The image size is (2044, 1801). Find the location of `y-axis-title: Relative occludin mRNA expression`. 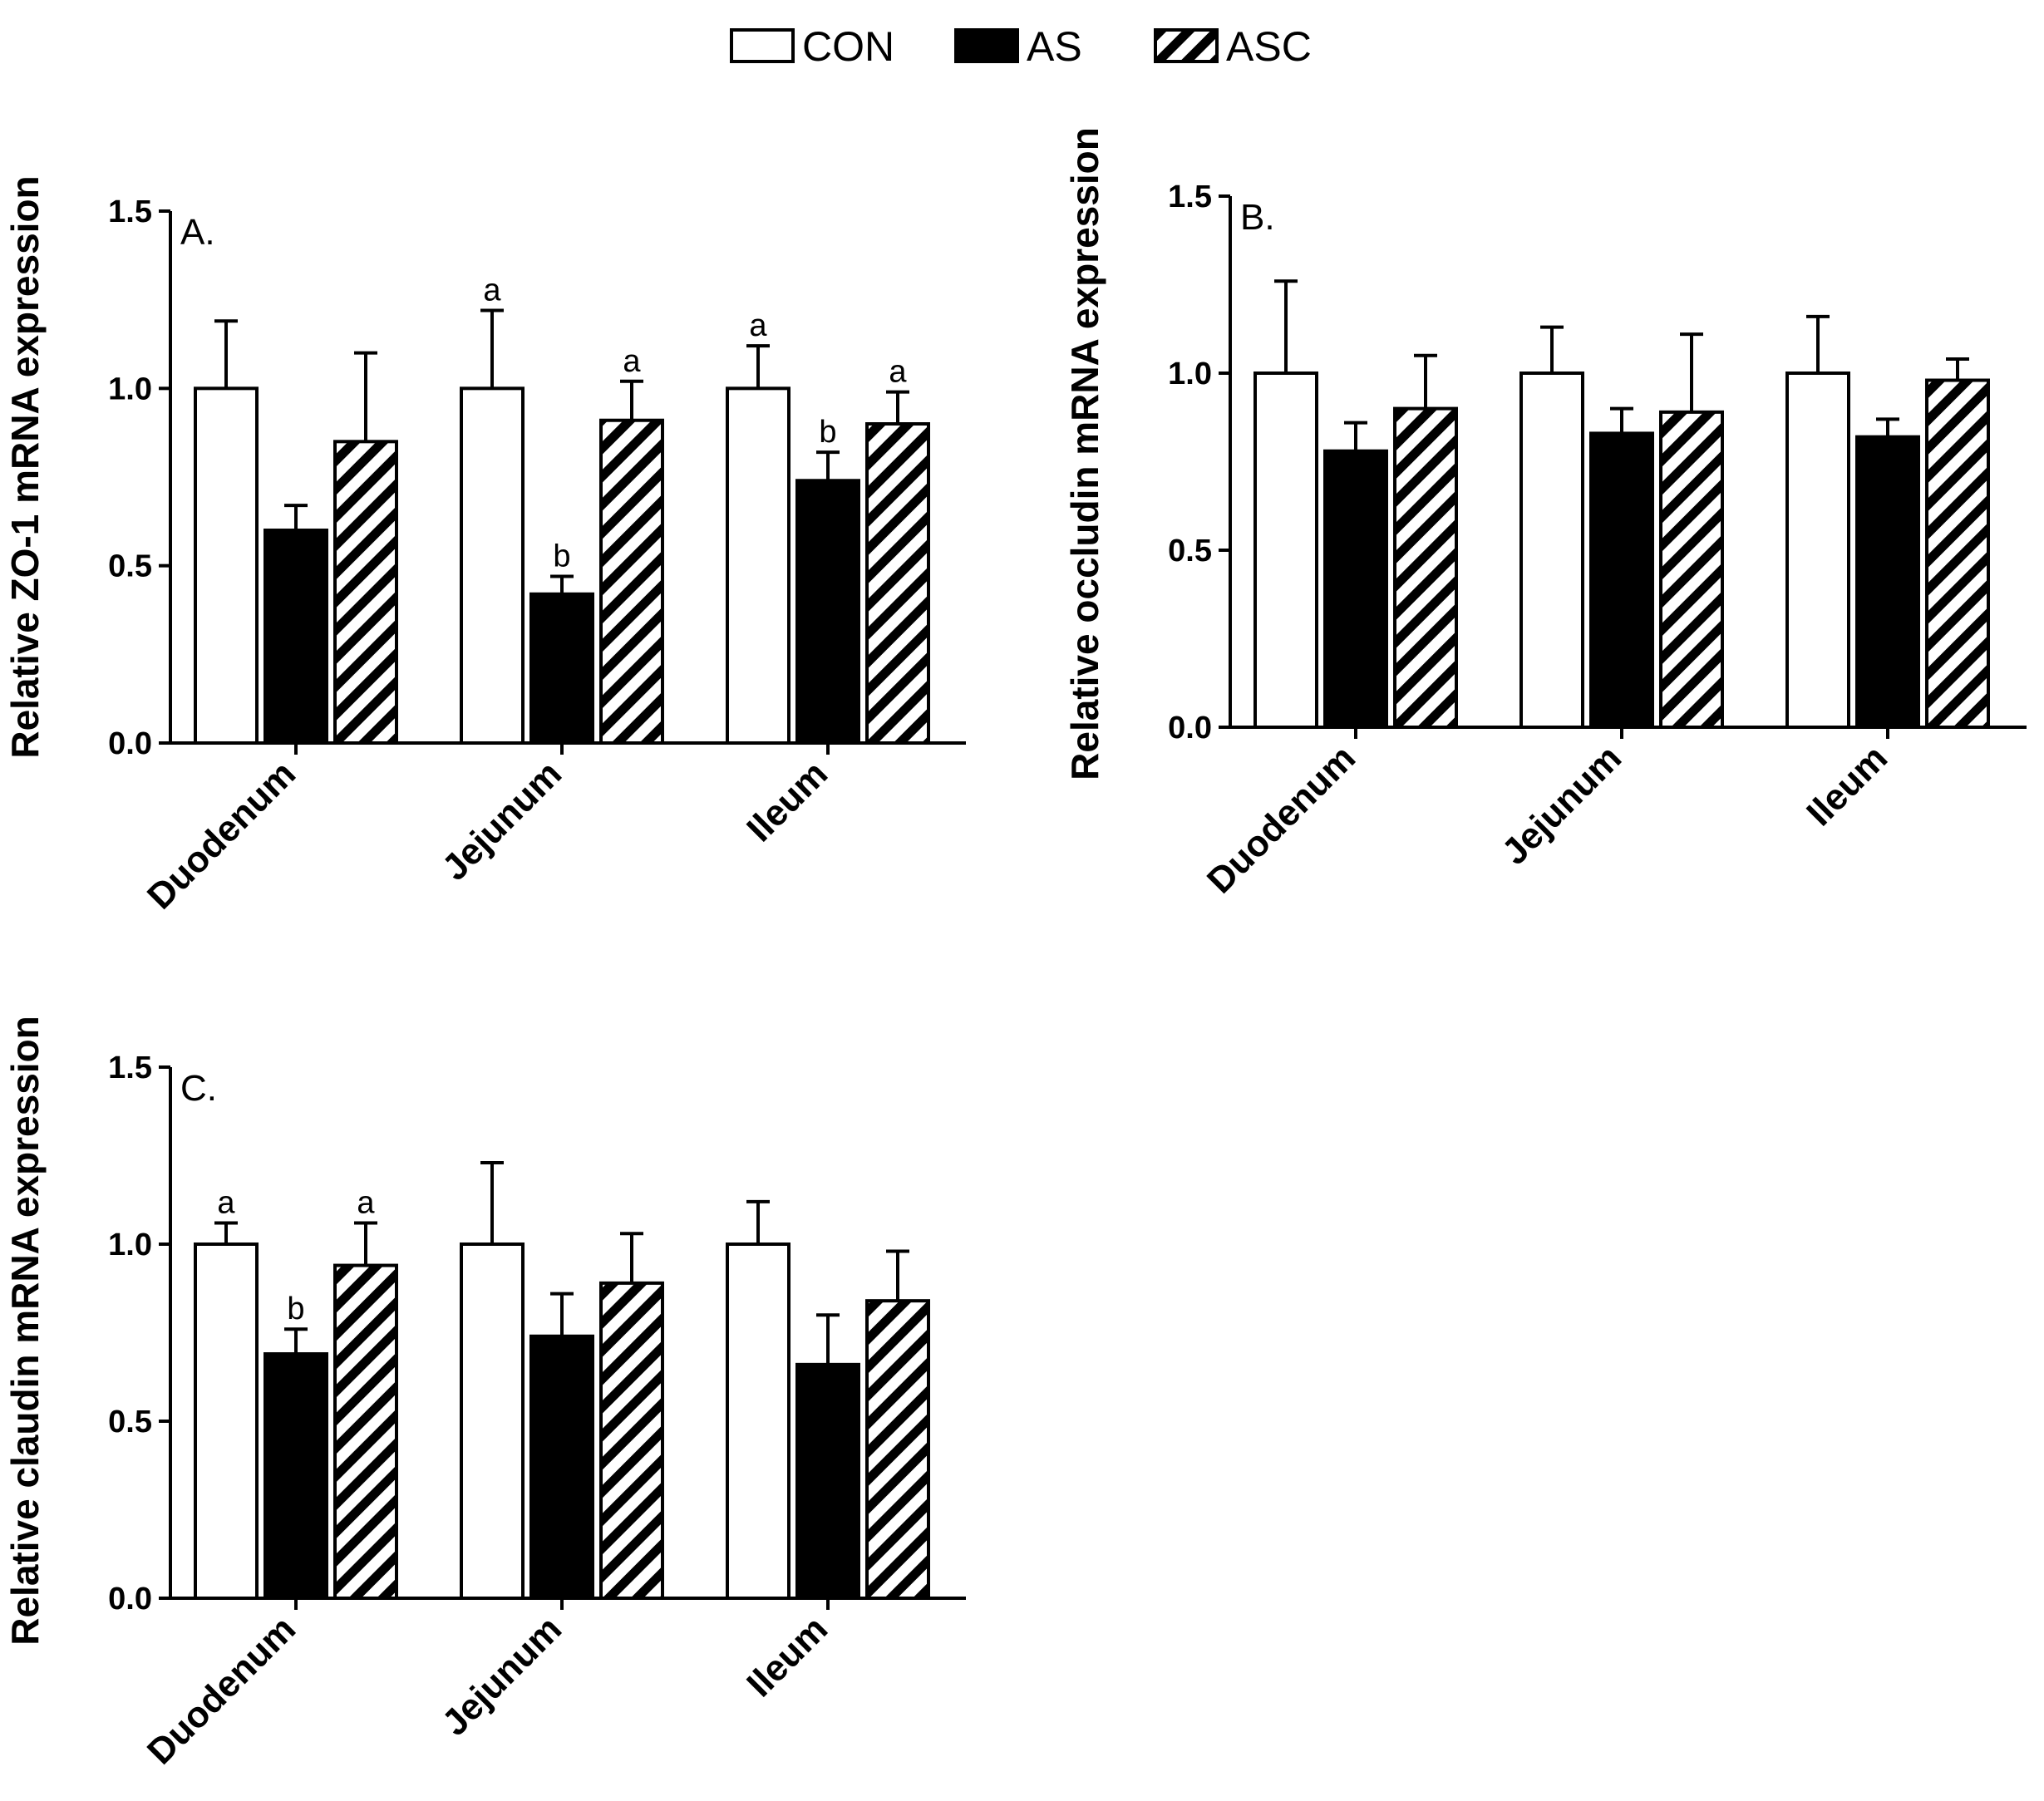

y-axis-title: Relative occludin mRNA expression is located at coordinates (1084, 453).